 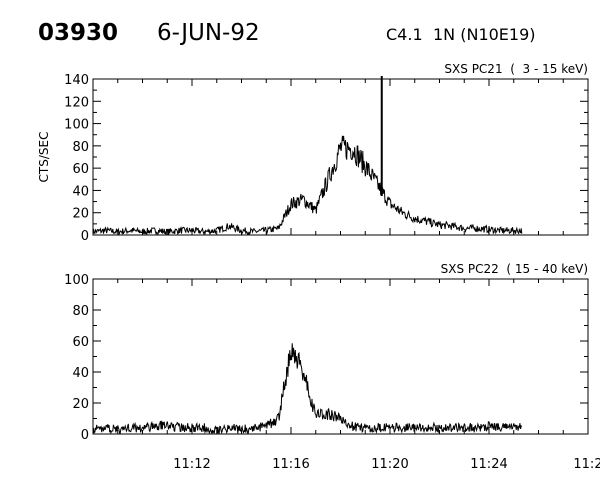 What do you see at coordinates (76, 102) in the screenshot?
I see `y-tick-label: 120` at bounding box center [76, 102].